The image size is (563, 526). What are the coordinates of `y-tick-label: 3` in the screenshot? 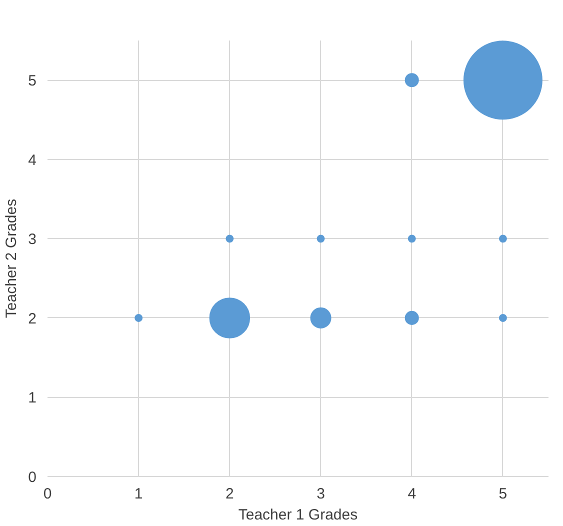 It's located at (32, 239).